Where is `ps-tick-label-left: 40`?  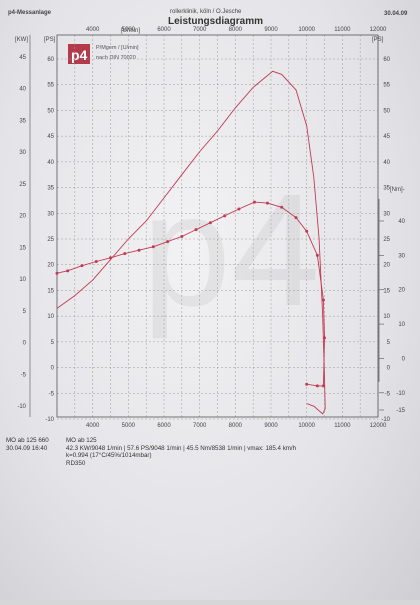 ps-tick-label-left: 40 is located at coordinates (50, 163).